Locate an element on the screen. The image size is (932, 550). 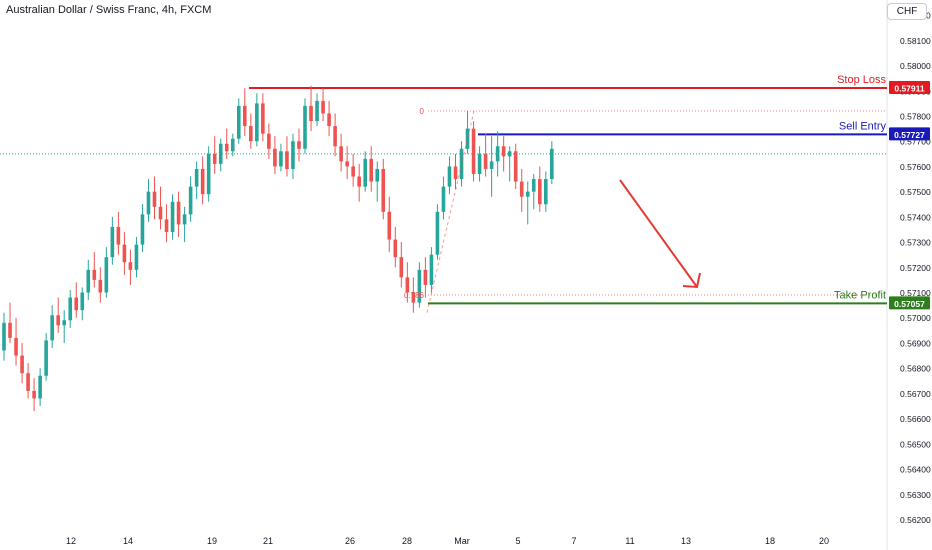
x-tick-label: 28 is located at coordinates (407, 541).